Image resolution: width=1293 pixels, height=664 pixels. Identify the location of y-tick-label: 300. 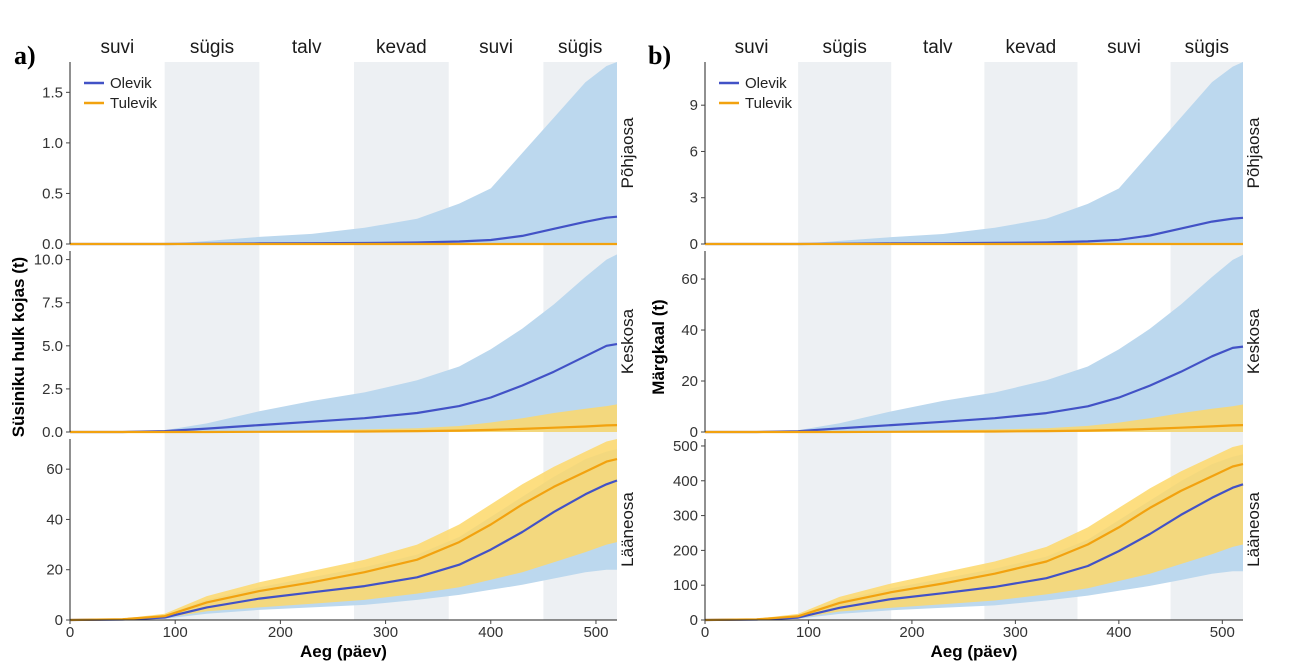
(685, 516).